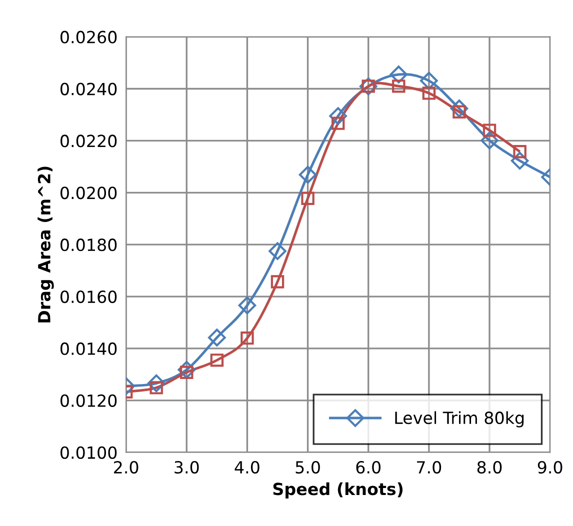  Describe the element at coordinates (459, 419) in the screenshot. I see `legend-label: Level Trim 80kg` at that location.